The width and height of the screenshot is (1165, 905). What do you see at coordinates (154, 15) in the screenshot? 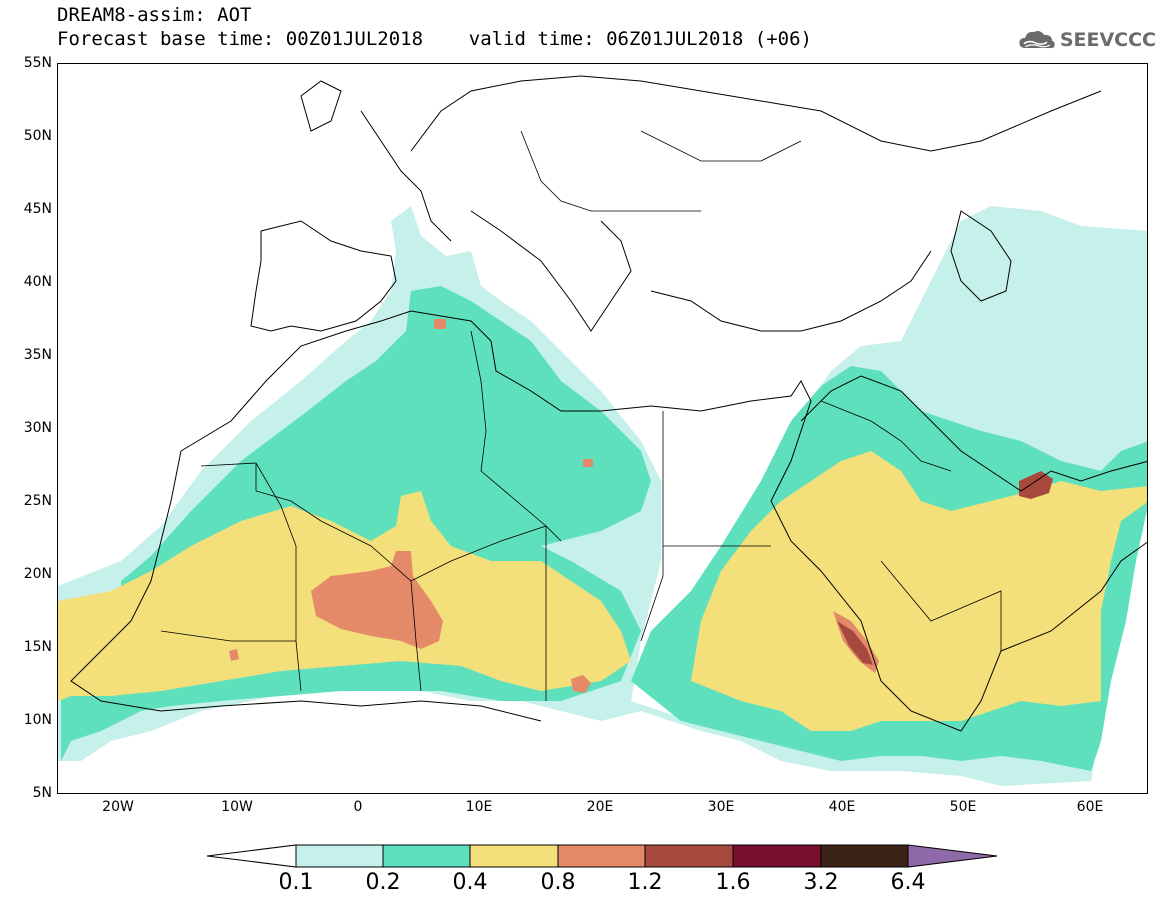
I see `map-title: DREAM8-assim: AOT` at bounding box center [154, 15].